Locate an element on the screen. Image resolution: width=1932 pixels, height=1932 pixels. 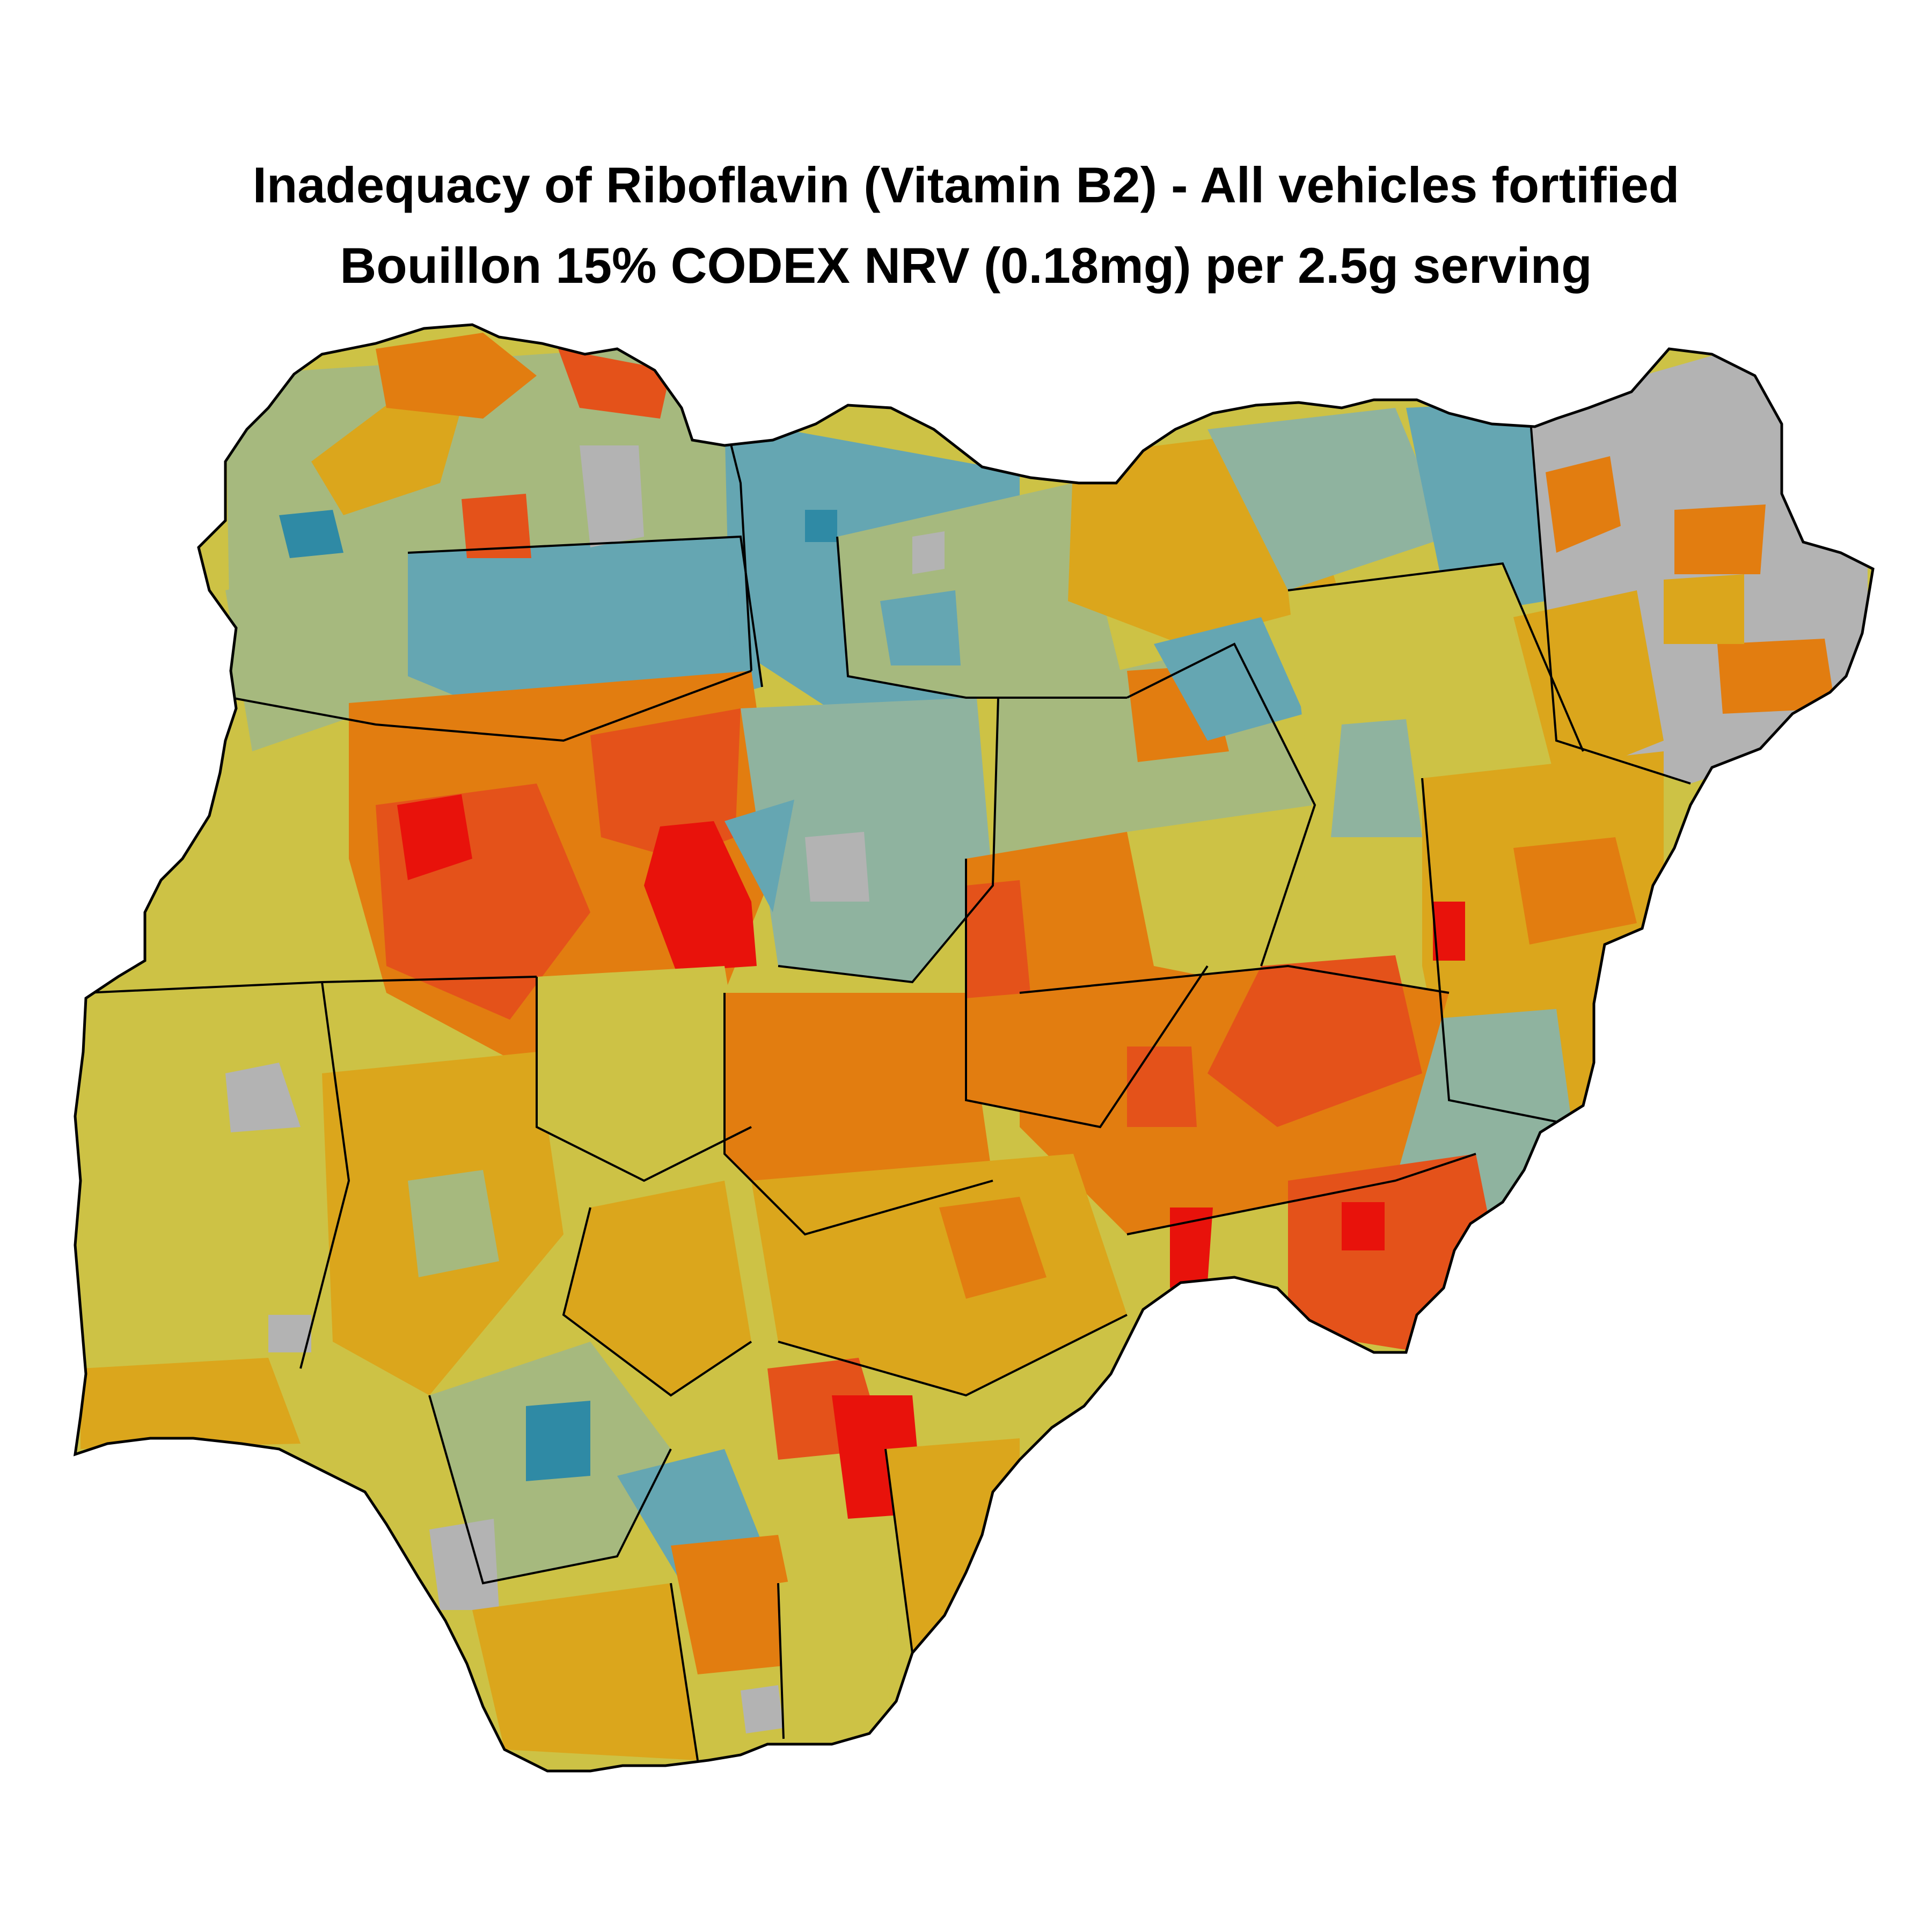
region-nodata-coast is located at coordinates (762, 1709).